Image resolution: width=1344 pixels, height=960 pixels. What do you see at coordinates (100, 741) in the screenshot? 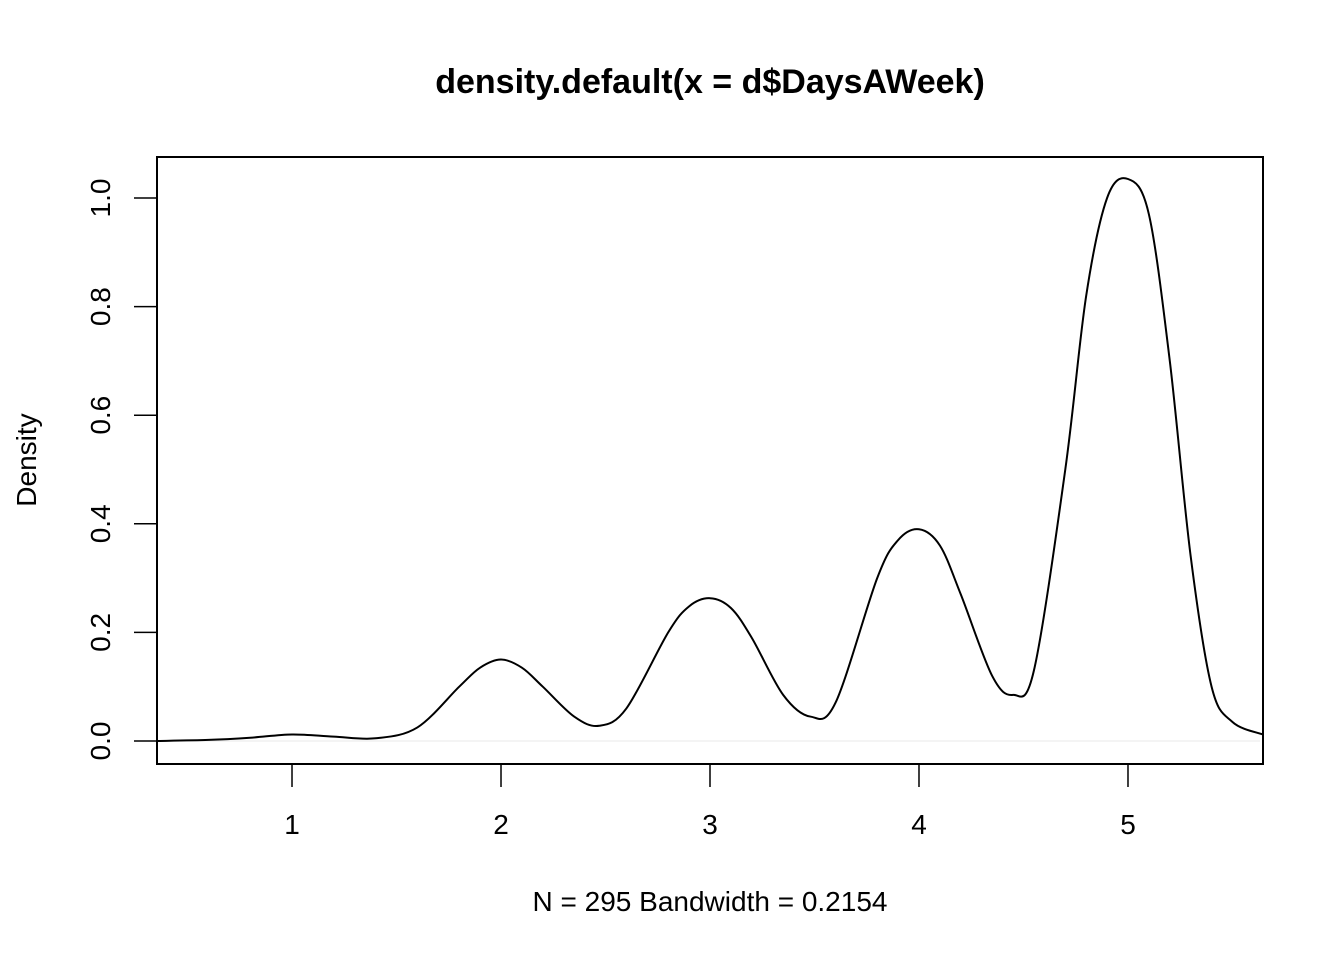
I see `y-tick-label: 0.0` at bounding box center [100, 741].